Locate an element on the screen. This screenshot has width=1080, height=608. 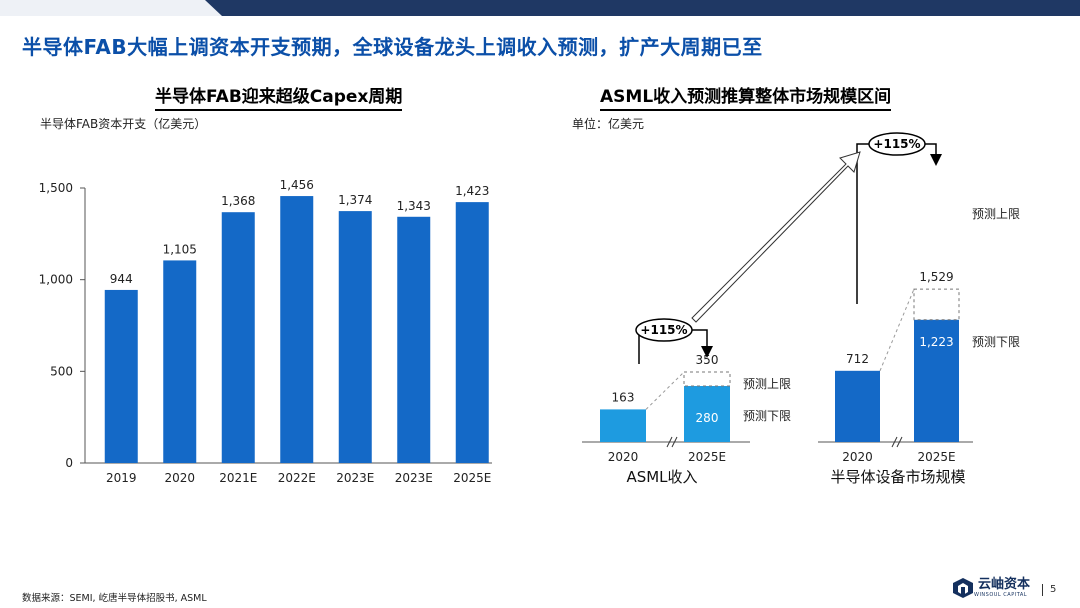
bar-value-label: 1,105 is located at coordinates (180, 249).